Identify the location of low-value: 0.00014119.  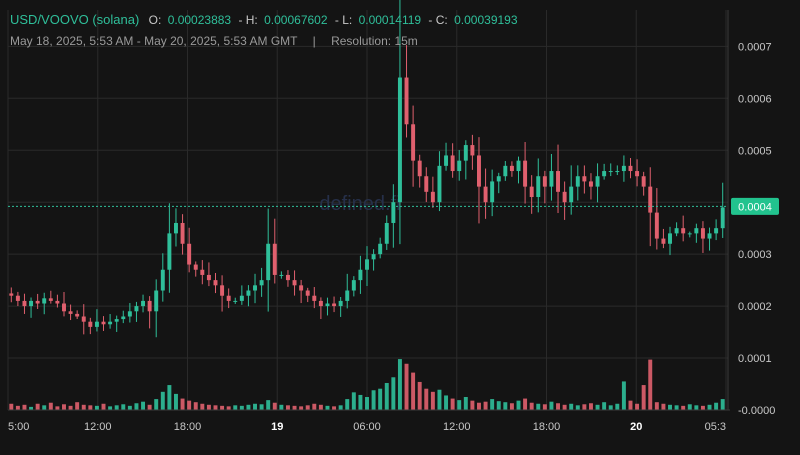
(390, 20).